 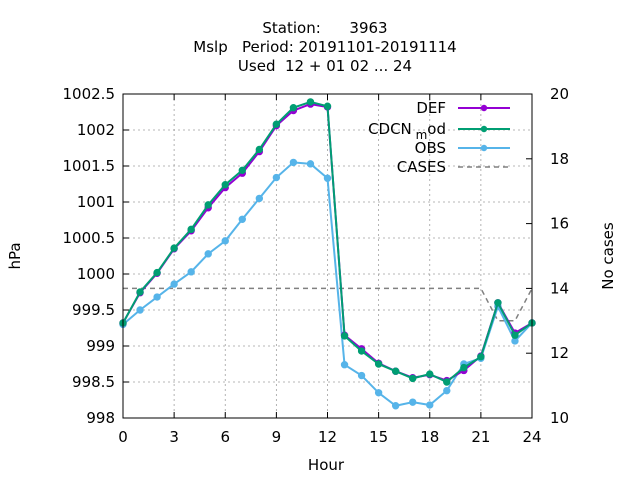 I want to click on x-tick-label: 24, so click(x=531, y=437).